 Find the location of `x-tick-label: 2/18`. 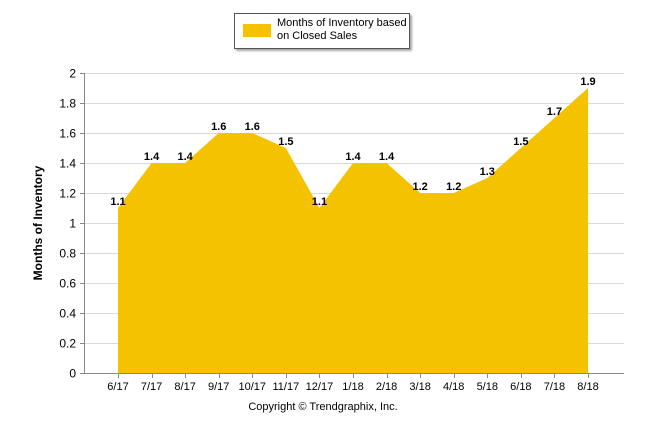

x-tick-label: 2/18 is located at coordinates (386, 387).